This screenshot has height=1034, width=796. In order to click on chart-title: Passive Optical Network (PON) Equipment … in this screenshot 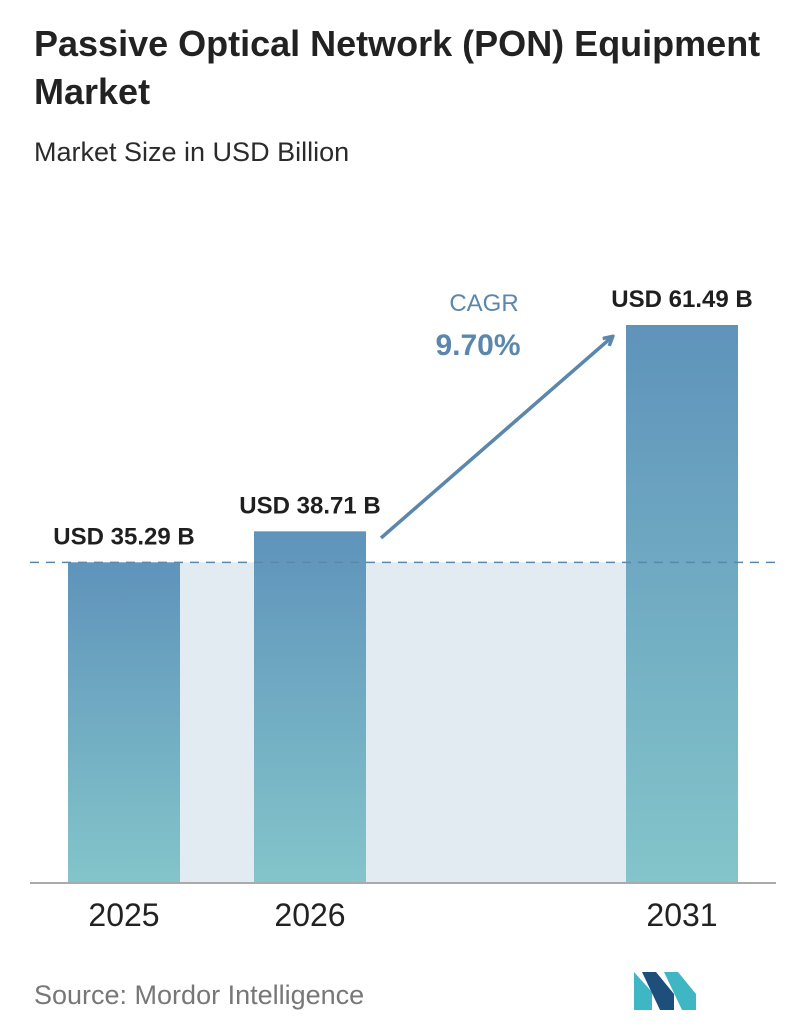, I will do `click(397, 67)`.